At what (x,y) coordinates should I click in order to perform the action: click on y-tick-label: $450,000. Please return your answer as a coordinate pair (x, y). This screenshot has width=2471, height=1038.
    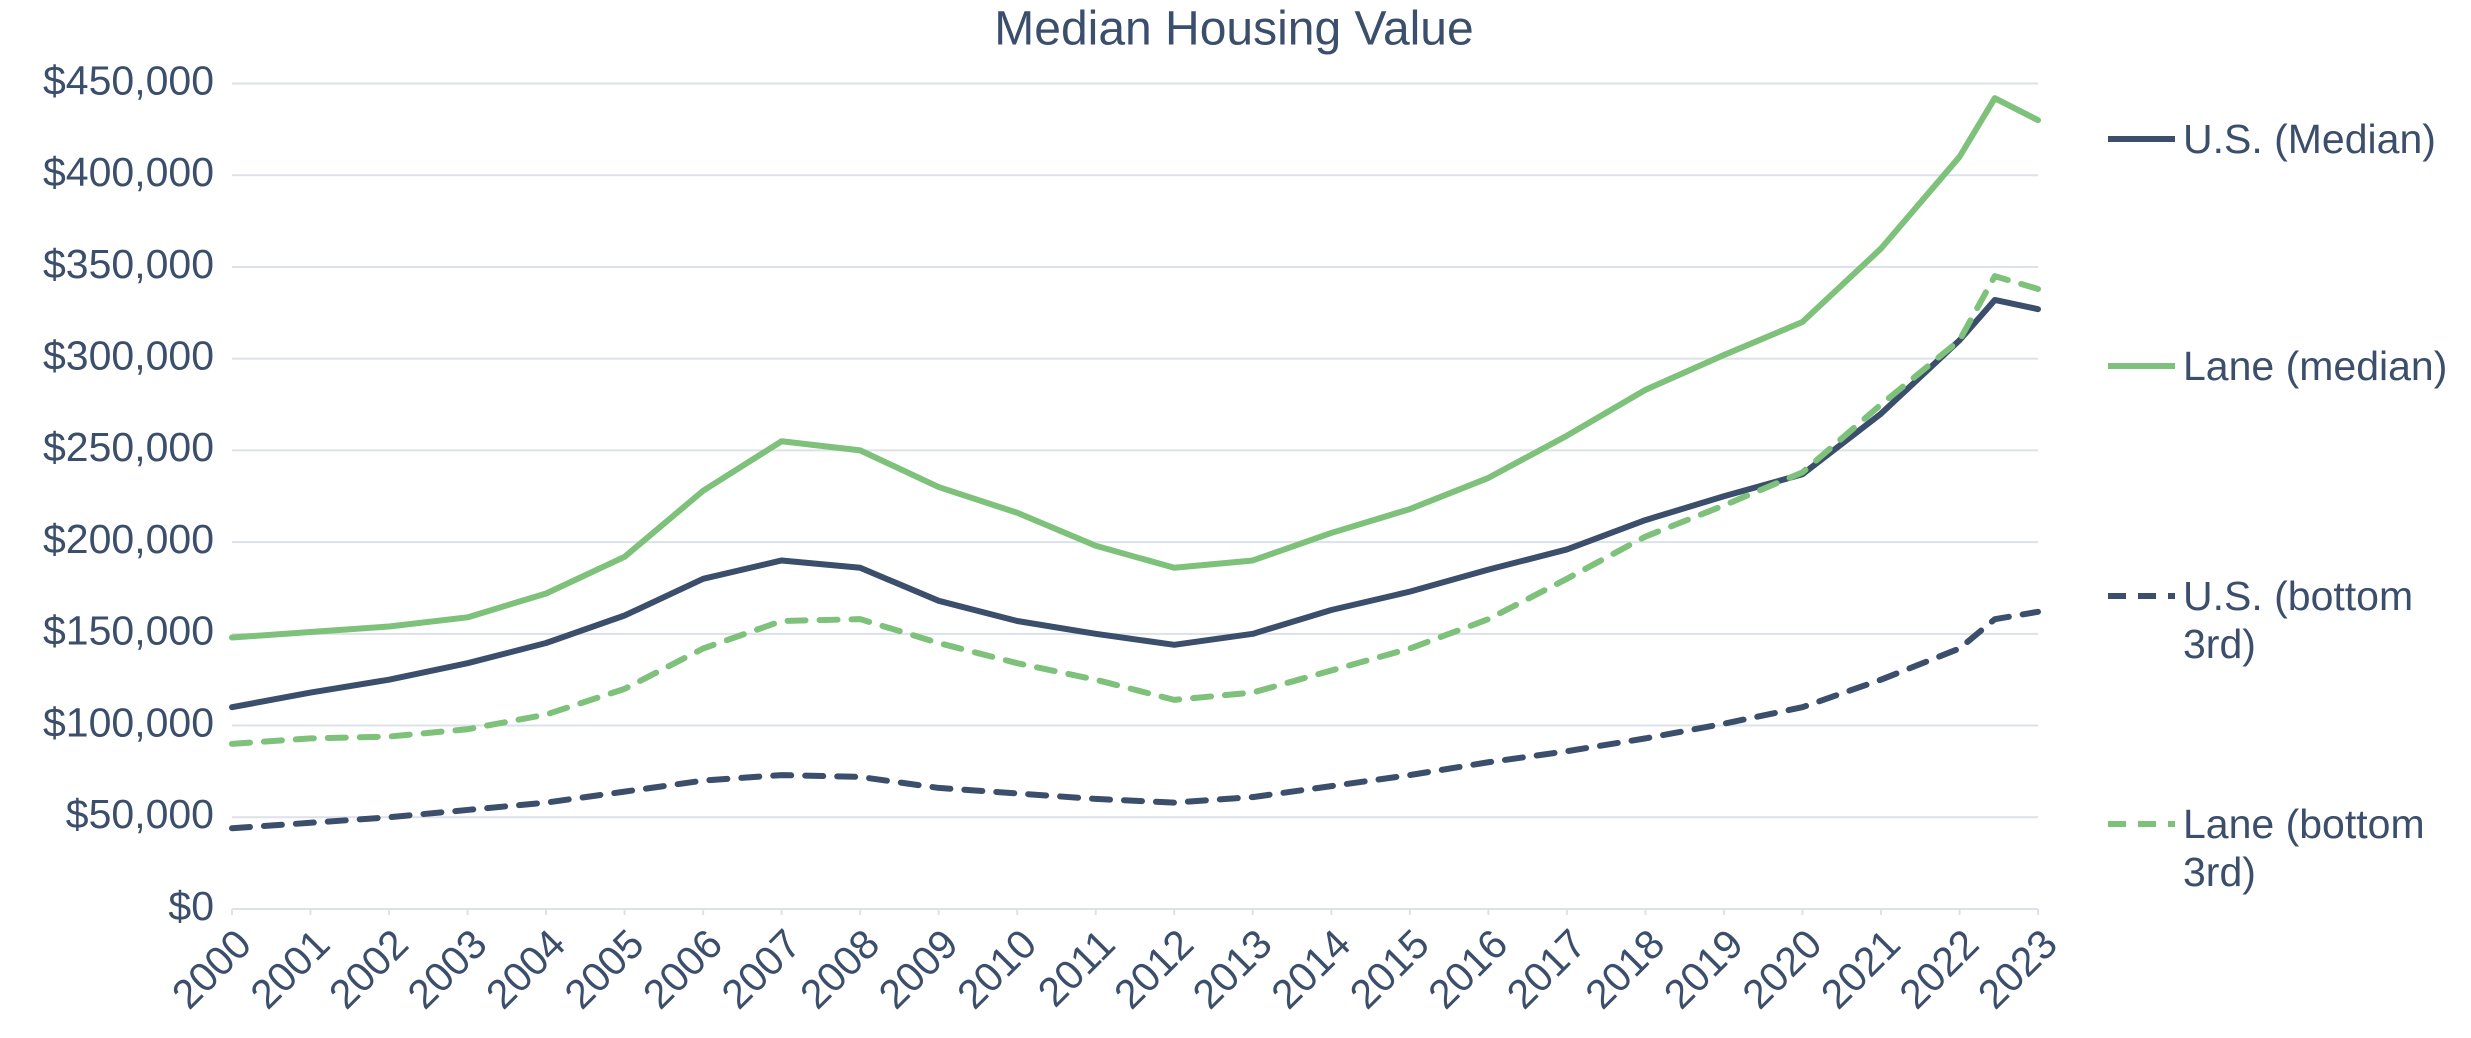
    Looking at the image, I should click on (128, 80).